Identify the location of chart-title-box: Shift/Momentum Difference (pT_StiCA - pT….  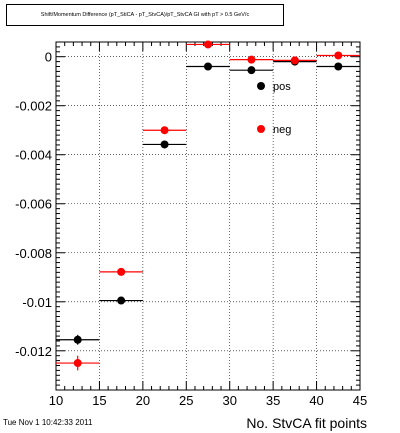
(145, 15).